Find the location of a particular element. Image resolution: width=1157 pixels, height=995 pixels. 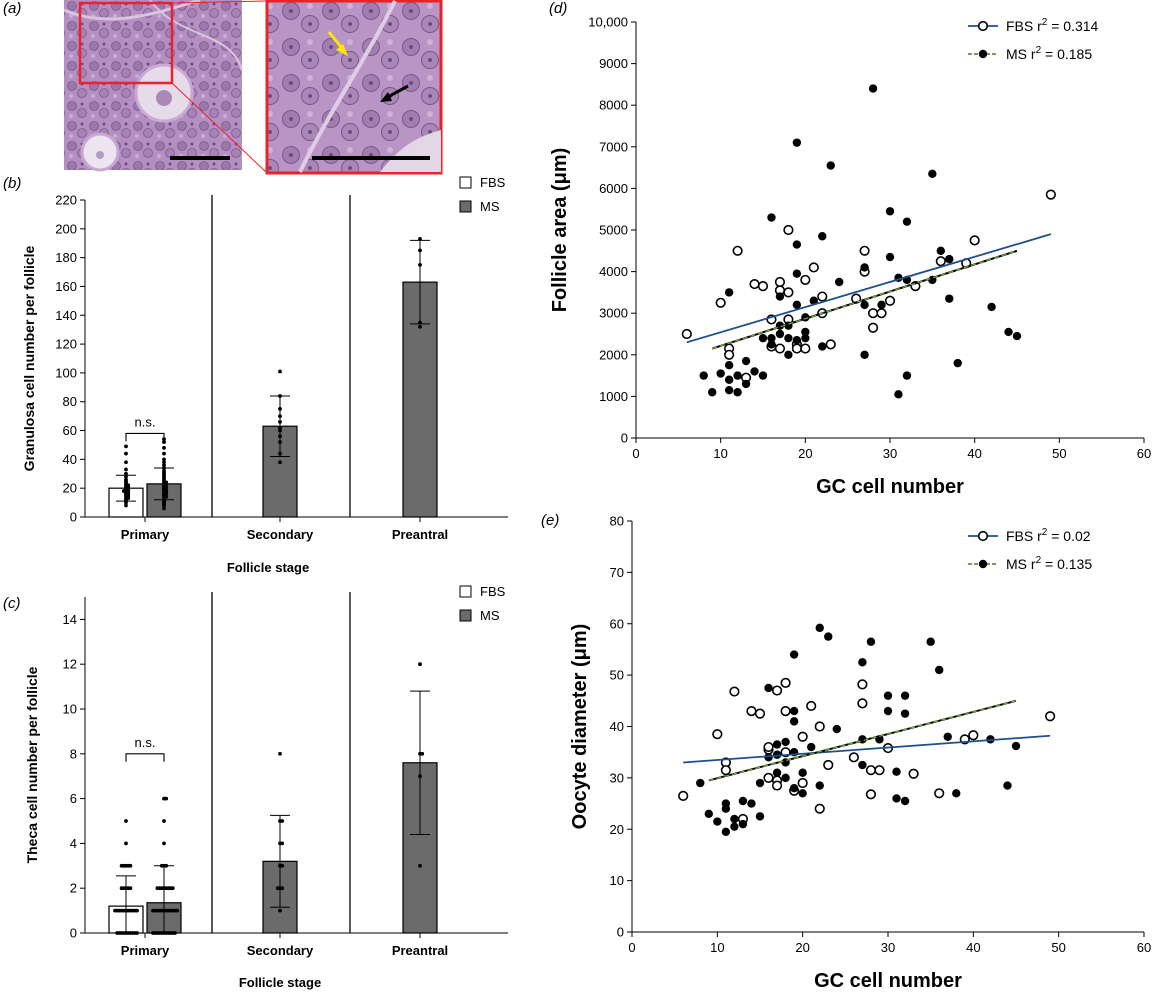

y-tick-label: 1000 is located at coordinates (613, 396).